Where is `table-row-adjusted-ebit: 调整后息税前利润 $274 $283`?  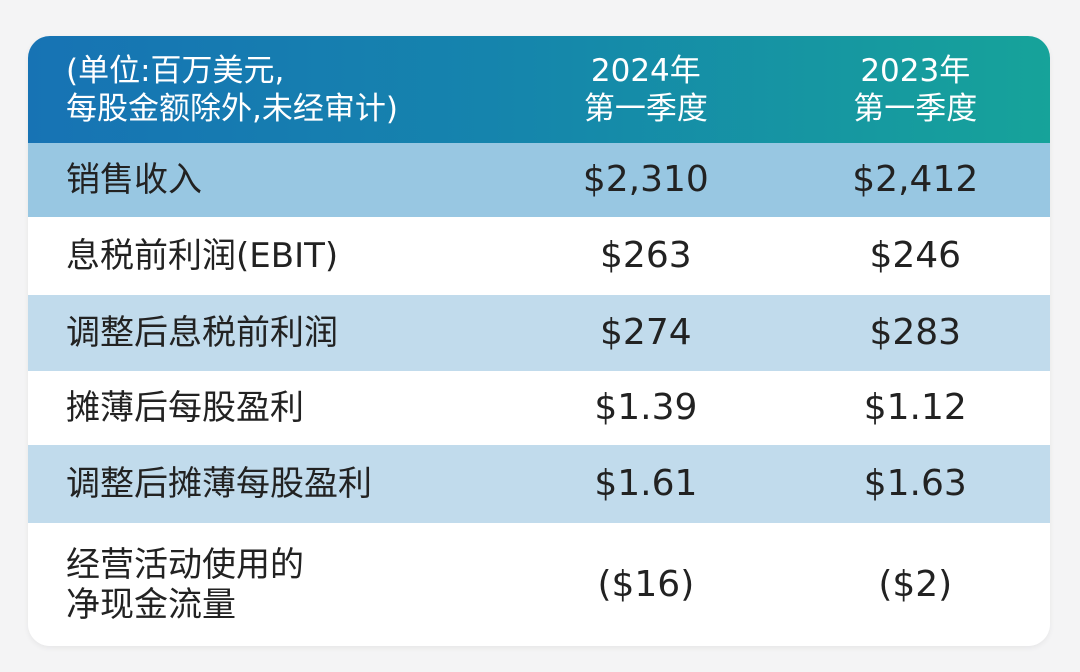
table-row-adjusted-ebit: 调整后息税前利润 $274 $283 is located at coordinates (539, 333).